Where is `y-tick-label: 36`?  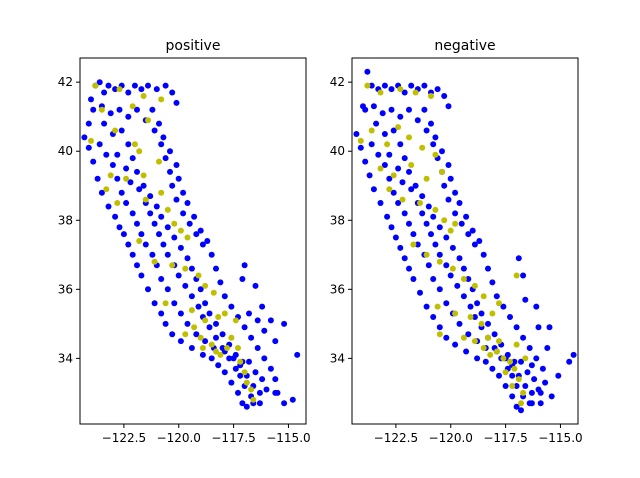 y-tick-label: 36 is located at coordinates (65, 289).